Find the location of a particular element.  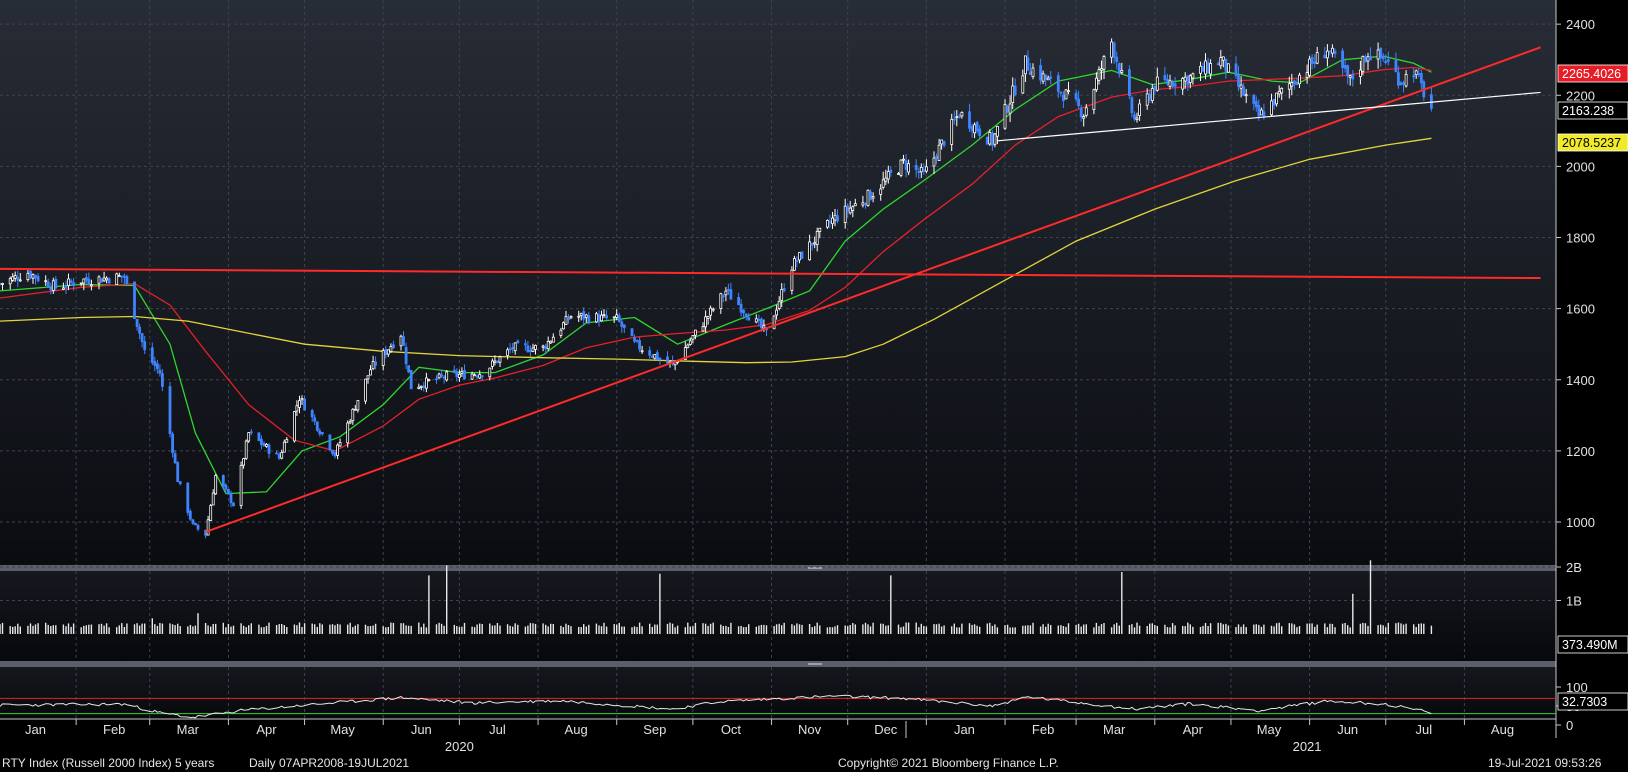

x-tick-label: Feb is located at coordinates (1043, 729).